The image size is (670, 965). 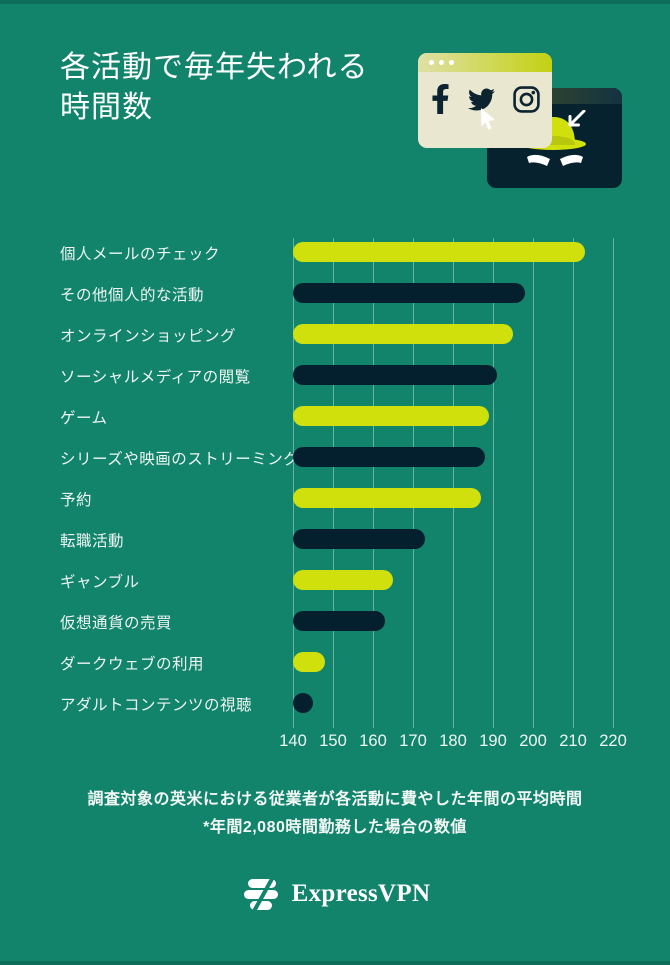 I want to click on chart-row: 予約, so click(x=335, y=498).